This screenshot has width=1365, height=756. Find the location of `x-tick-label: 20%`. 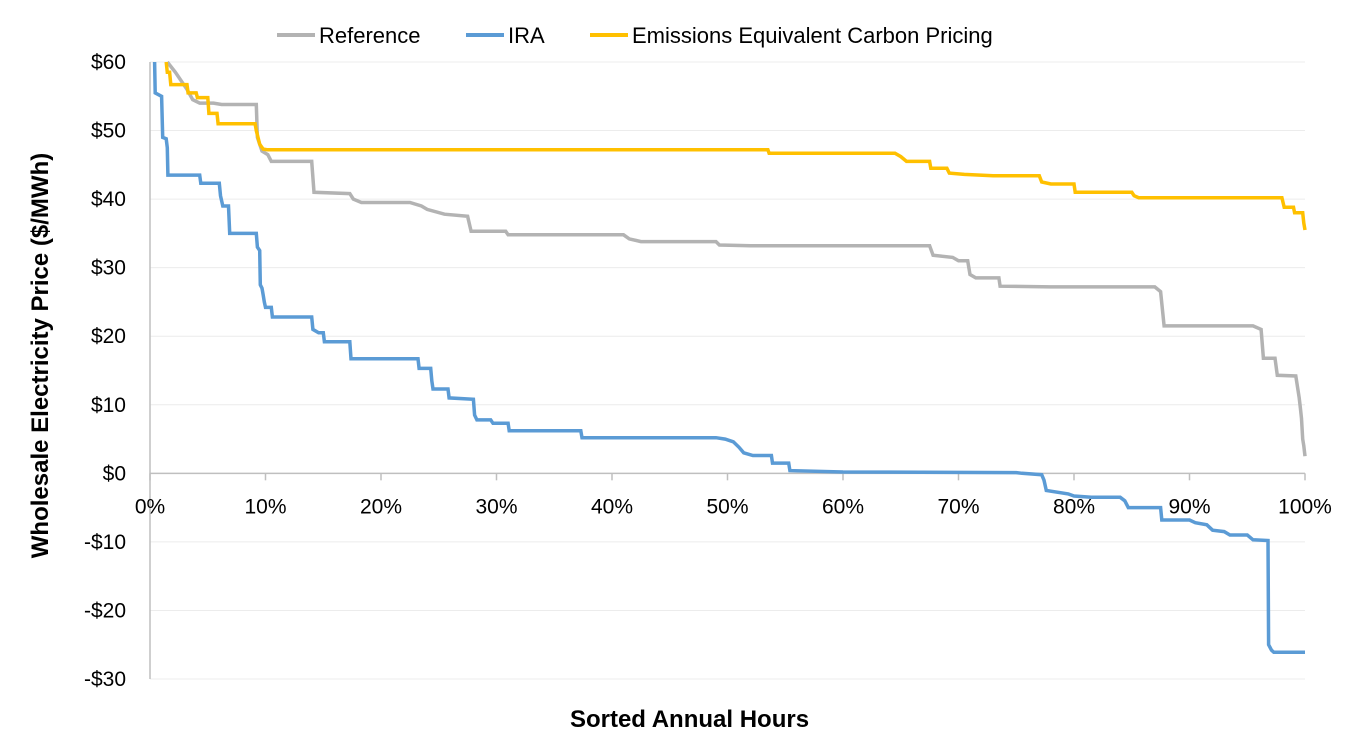

x-tick-label: 20% is located at coordinates (381, 506).